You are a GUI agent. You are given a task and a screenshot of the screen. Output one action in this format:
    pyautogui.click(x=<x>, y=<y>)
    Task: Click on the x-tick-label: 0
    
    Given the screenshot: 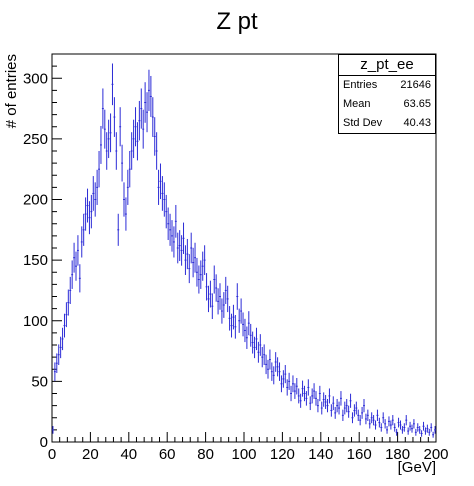 What is the action you would take?
    pyautogui.click(x=52, y=454)
    